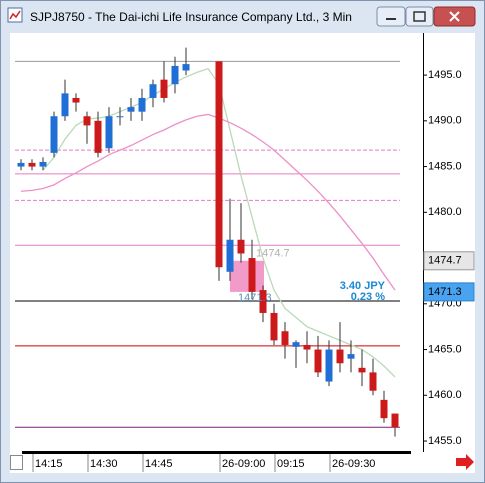 The width and height of the screenshot is (485, 483). What do you see at coordinates (368, 297) in the screenshot?
I see `measure-percent: 0.23 %` at bounding box center [368, 297].